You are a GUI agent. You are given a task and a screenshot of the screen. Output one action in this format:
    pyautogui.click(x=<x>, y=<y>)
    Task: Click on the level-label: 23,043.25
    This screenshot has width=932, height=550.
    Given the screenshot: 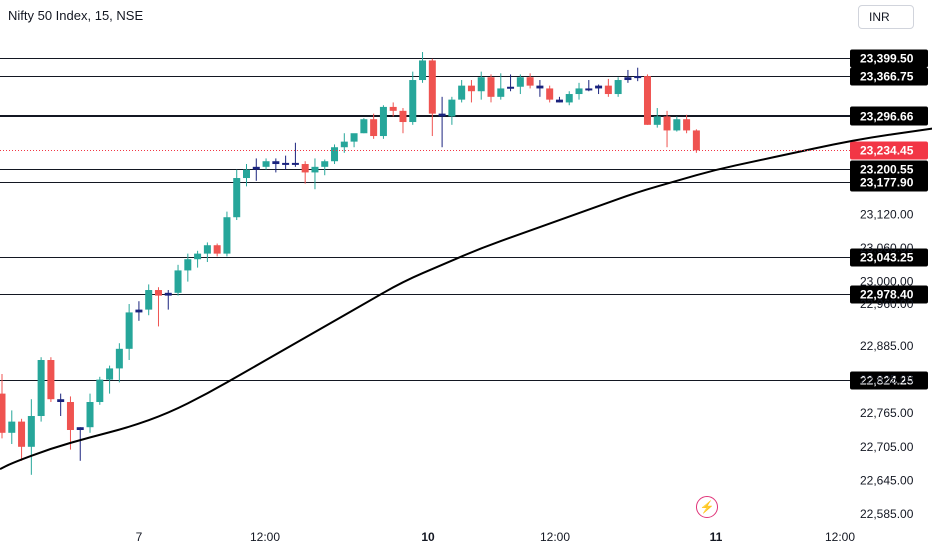 What is the action you would take?
    pyautogui.click(x=887, y=258)
    